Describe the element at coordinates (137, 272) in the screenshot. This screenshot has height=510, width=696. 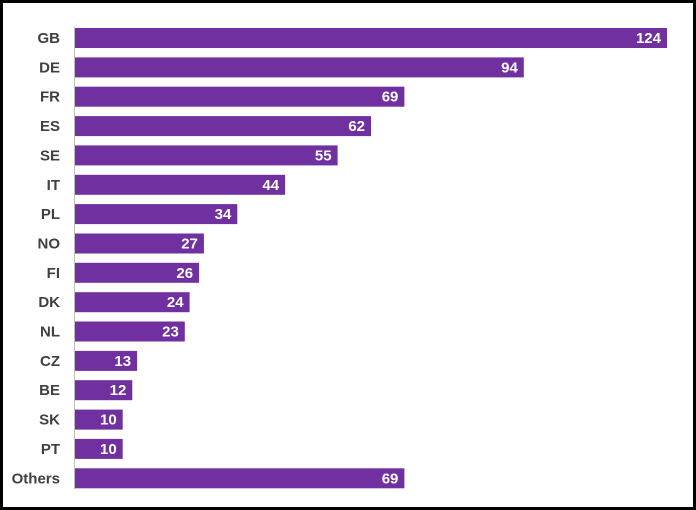
I see `bar-fi` at that location.